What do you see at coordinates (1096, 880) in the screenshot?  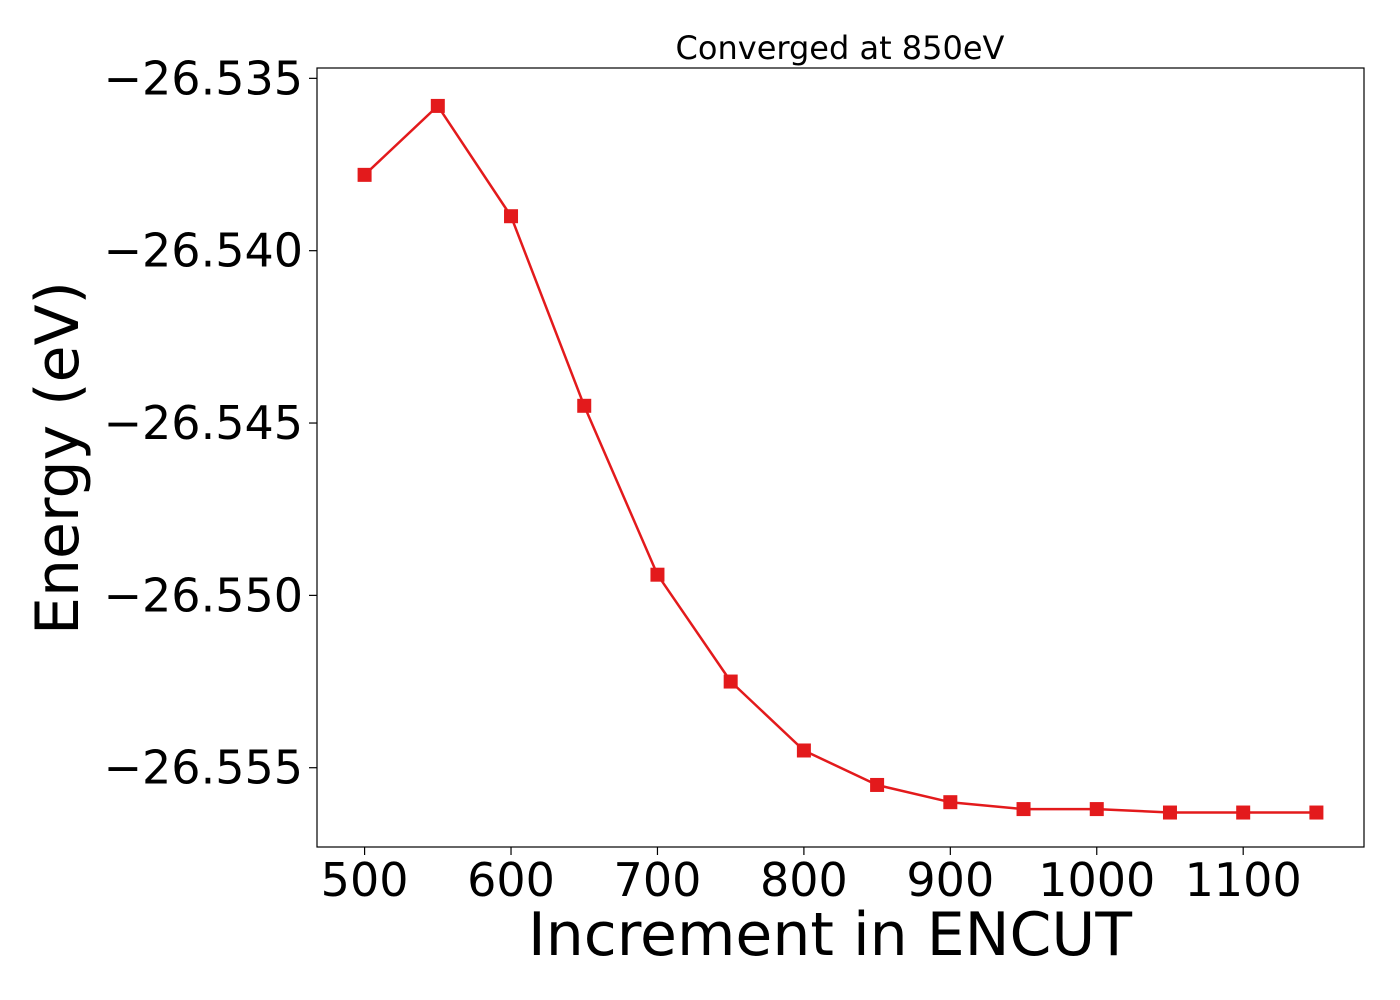 I see `x-tick-label: 1000` at bounding box center [1096, 880].